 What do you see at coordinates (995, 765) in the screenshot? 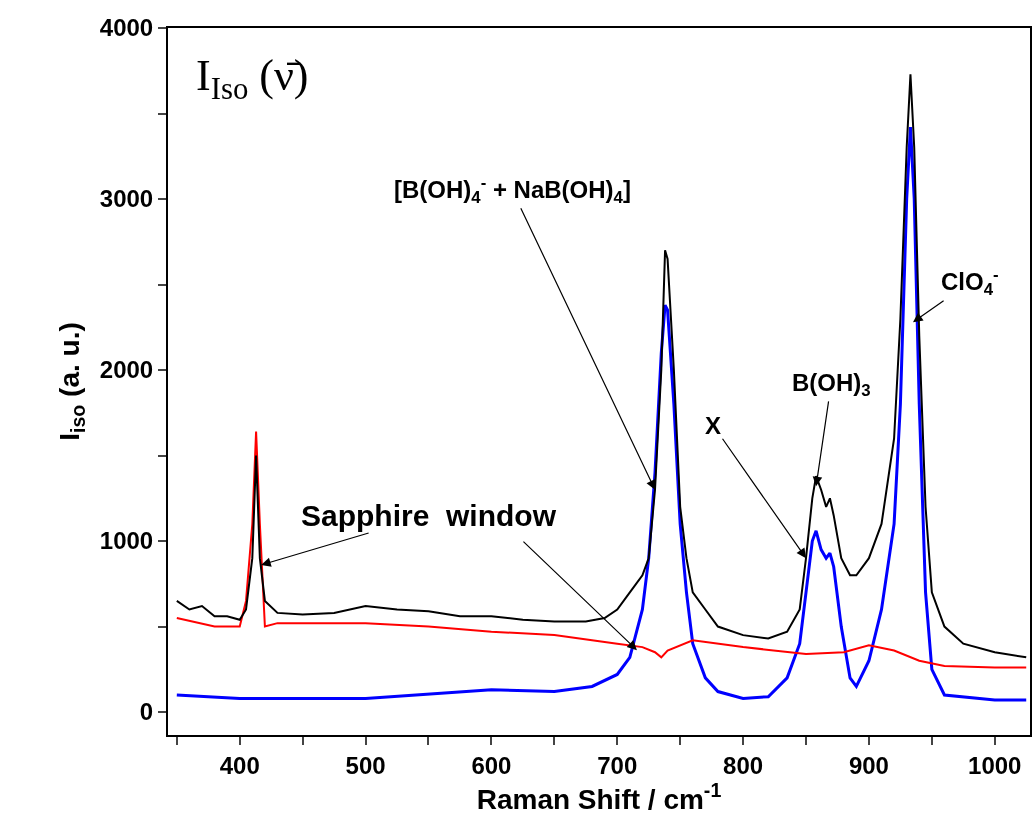
I see `x-tick-label: 1000` at bounding box center [995, 765].